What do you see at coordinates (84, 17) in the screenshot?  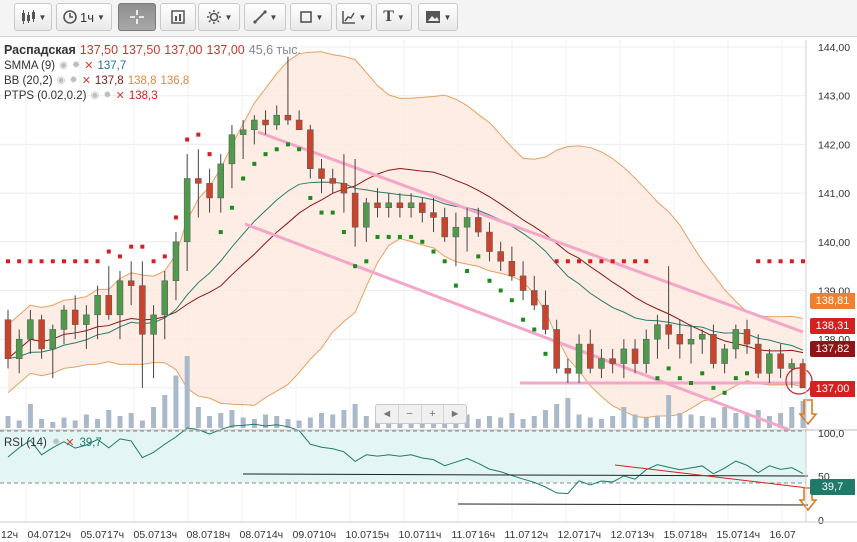 I see `interval-button: 1ч ▼` at bounding box center [84, 17].